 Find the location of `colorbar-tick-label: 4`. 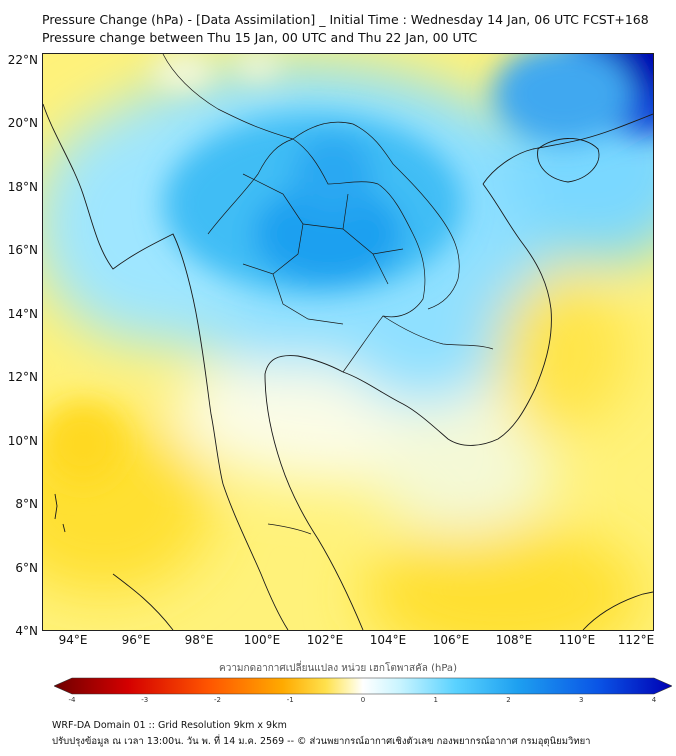

colorbar-tick-label: 4 is located at coordinates (654, 700).